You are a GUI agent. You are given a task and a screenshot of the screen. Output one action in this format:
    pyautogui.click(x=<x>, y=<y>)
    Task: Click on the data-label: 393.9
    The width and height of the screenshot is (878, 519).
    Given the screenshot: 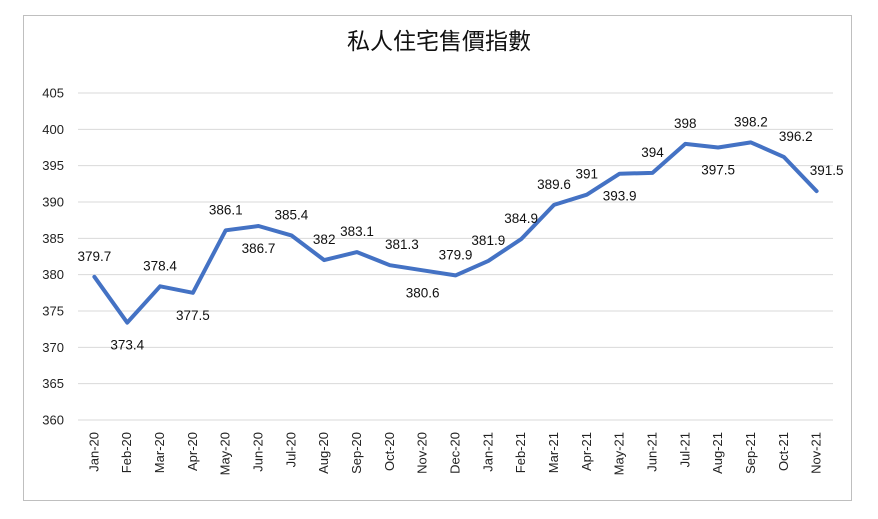 What is the action you would take?
    pyautogui.click(x=620, y=196)
    